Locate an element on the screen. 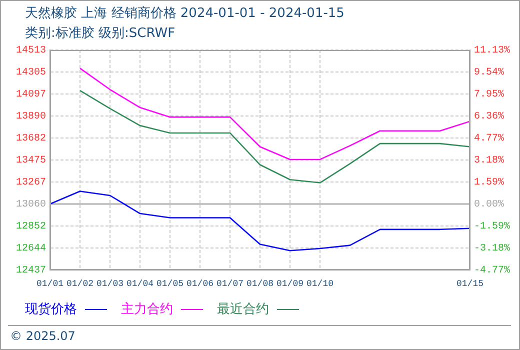 The height and width of the screenshot is (350, 520). y-tick-label: 13682 is located at coordinates (31, 139).